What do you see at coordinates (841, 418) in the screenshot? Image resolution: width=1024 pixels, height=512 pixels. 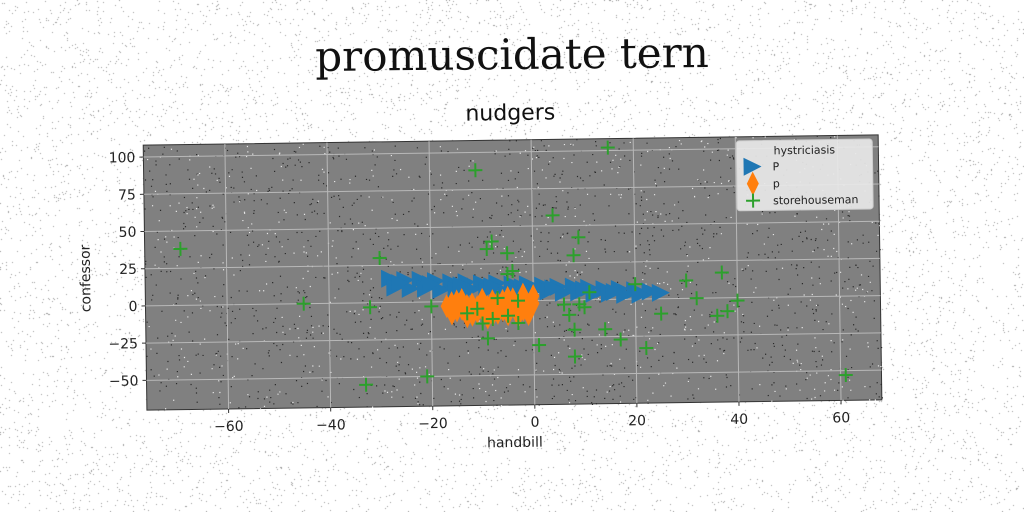 I see `x-tick-label: 60` at bounding box center [841, 418].